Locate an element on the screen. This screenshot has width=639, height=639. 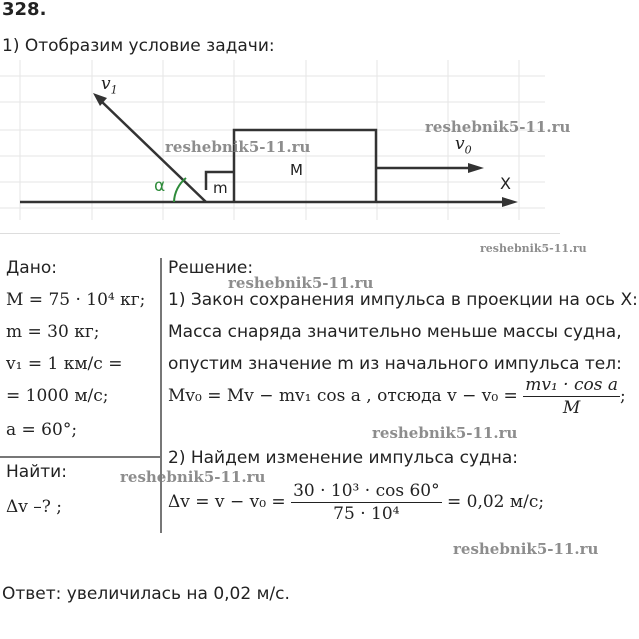
v1-vector is located at coordinates (153, 151).